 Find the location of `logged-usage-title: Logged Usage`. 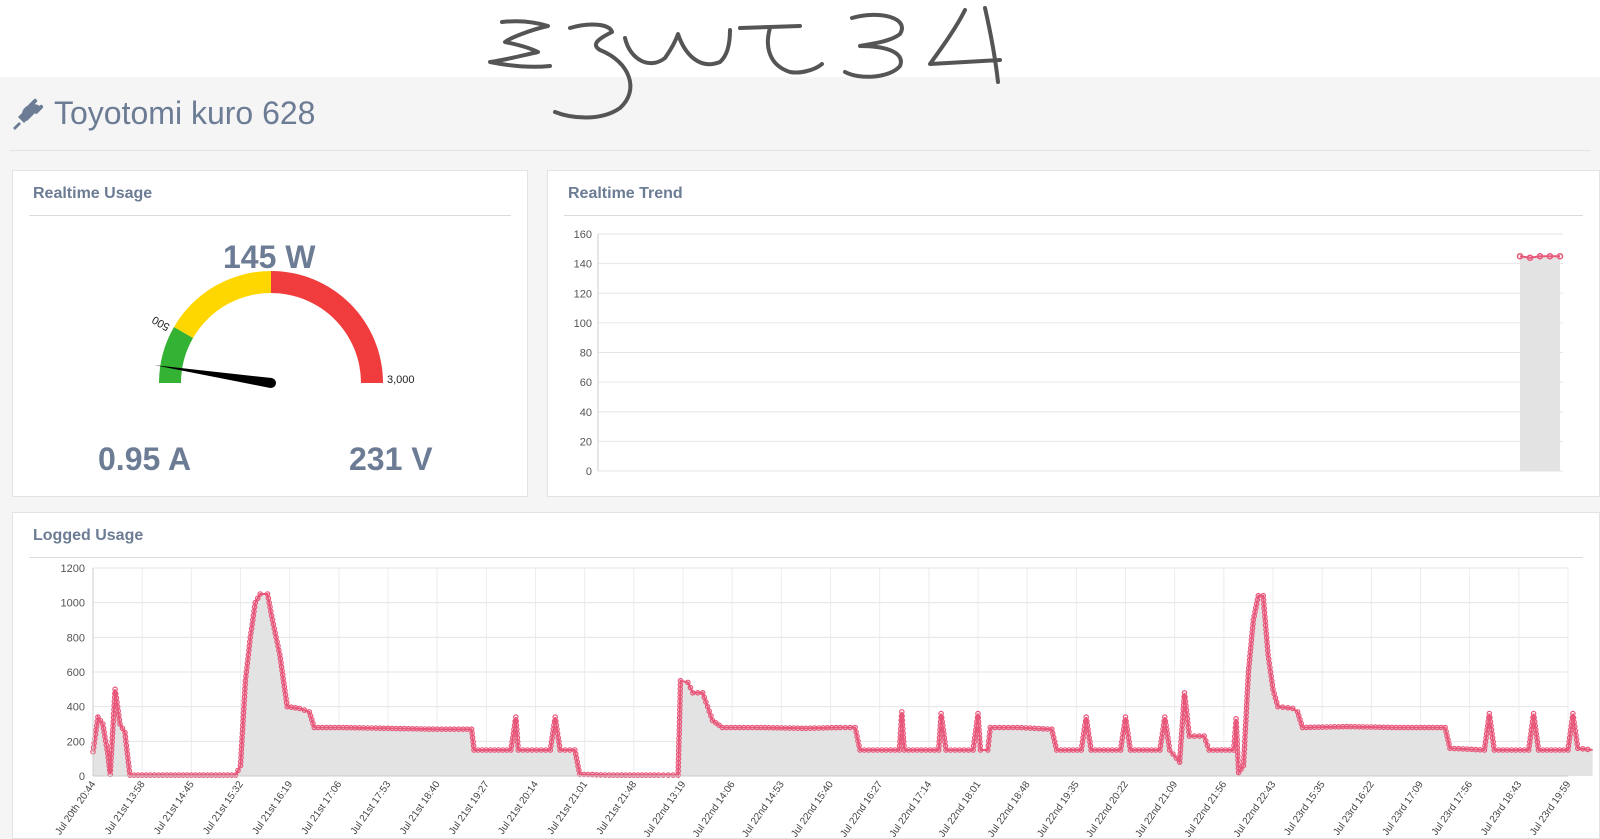

logged-usage-title: Logged Usage is located at coordinates (88, 535).